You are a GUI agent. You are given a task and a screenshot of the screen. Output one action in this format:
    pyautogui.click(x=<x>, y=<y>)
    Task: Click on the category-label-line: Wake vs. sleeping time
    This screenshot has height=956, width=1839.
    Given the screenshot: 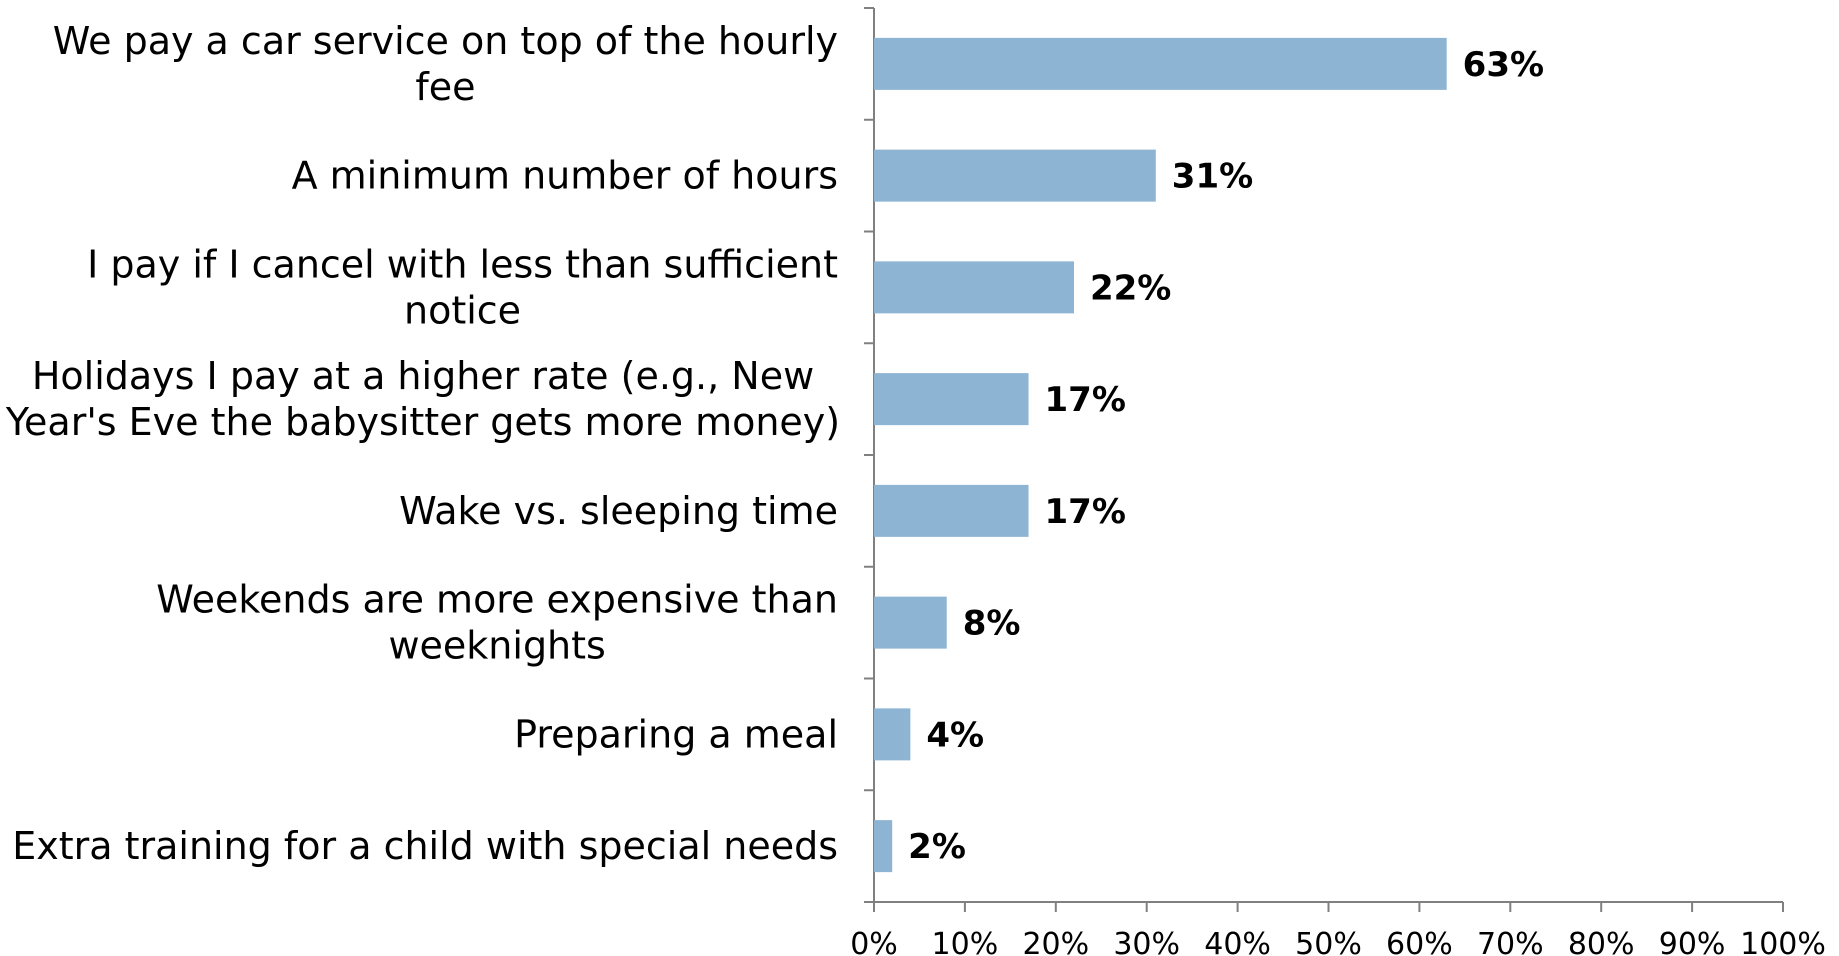 What is the action you would take?
    pyautogui.click(x=618, y=511)
    